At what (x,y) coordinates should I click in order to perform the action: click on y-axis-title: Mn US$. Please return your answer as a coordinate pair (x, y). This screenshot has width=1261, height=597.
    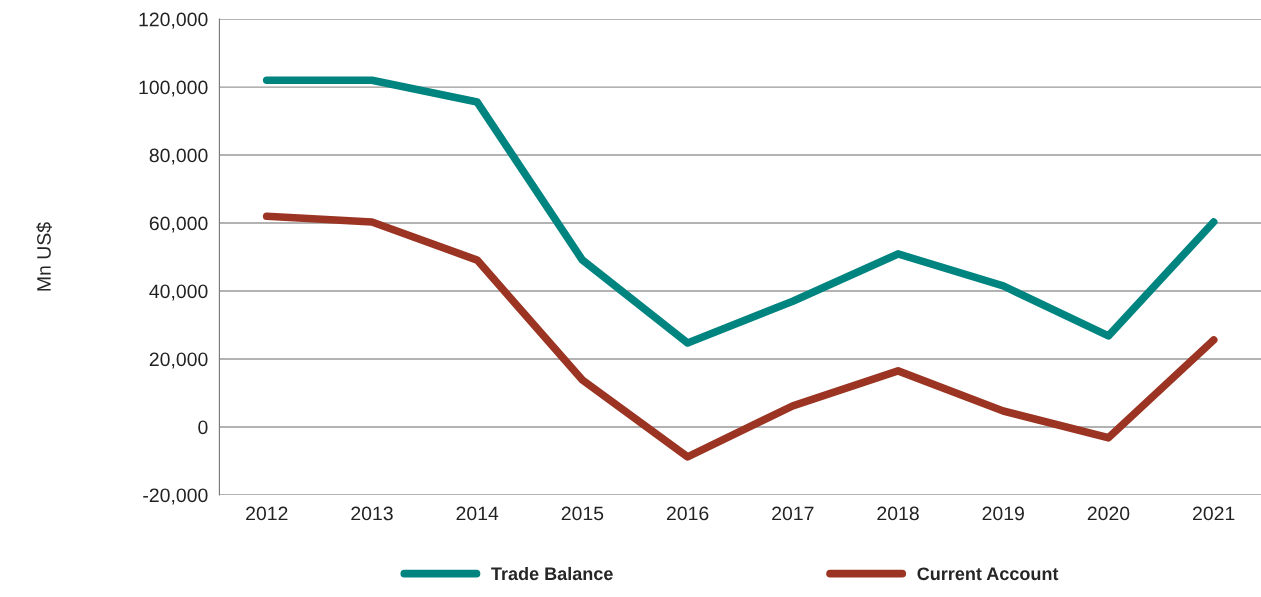
    Looking at the image, I should click on (44, 256).